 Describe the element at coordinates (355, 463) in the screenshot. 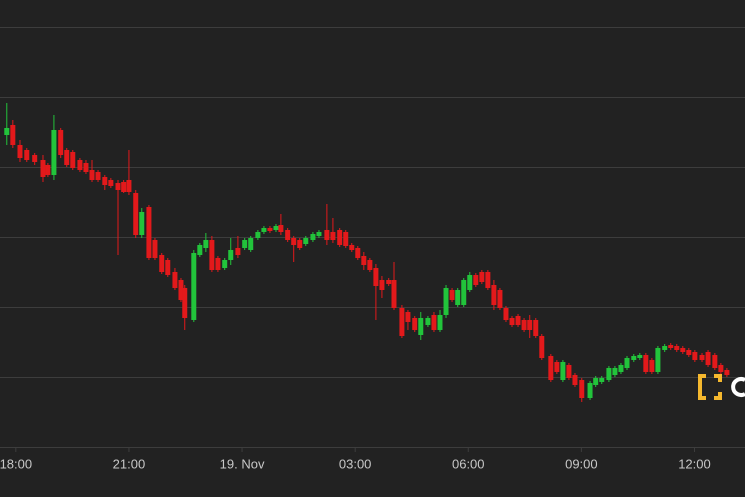

I see `x-tick-label: 03:00` at that location.